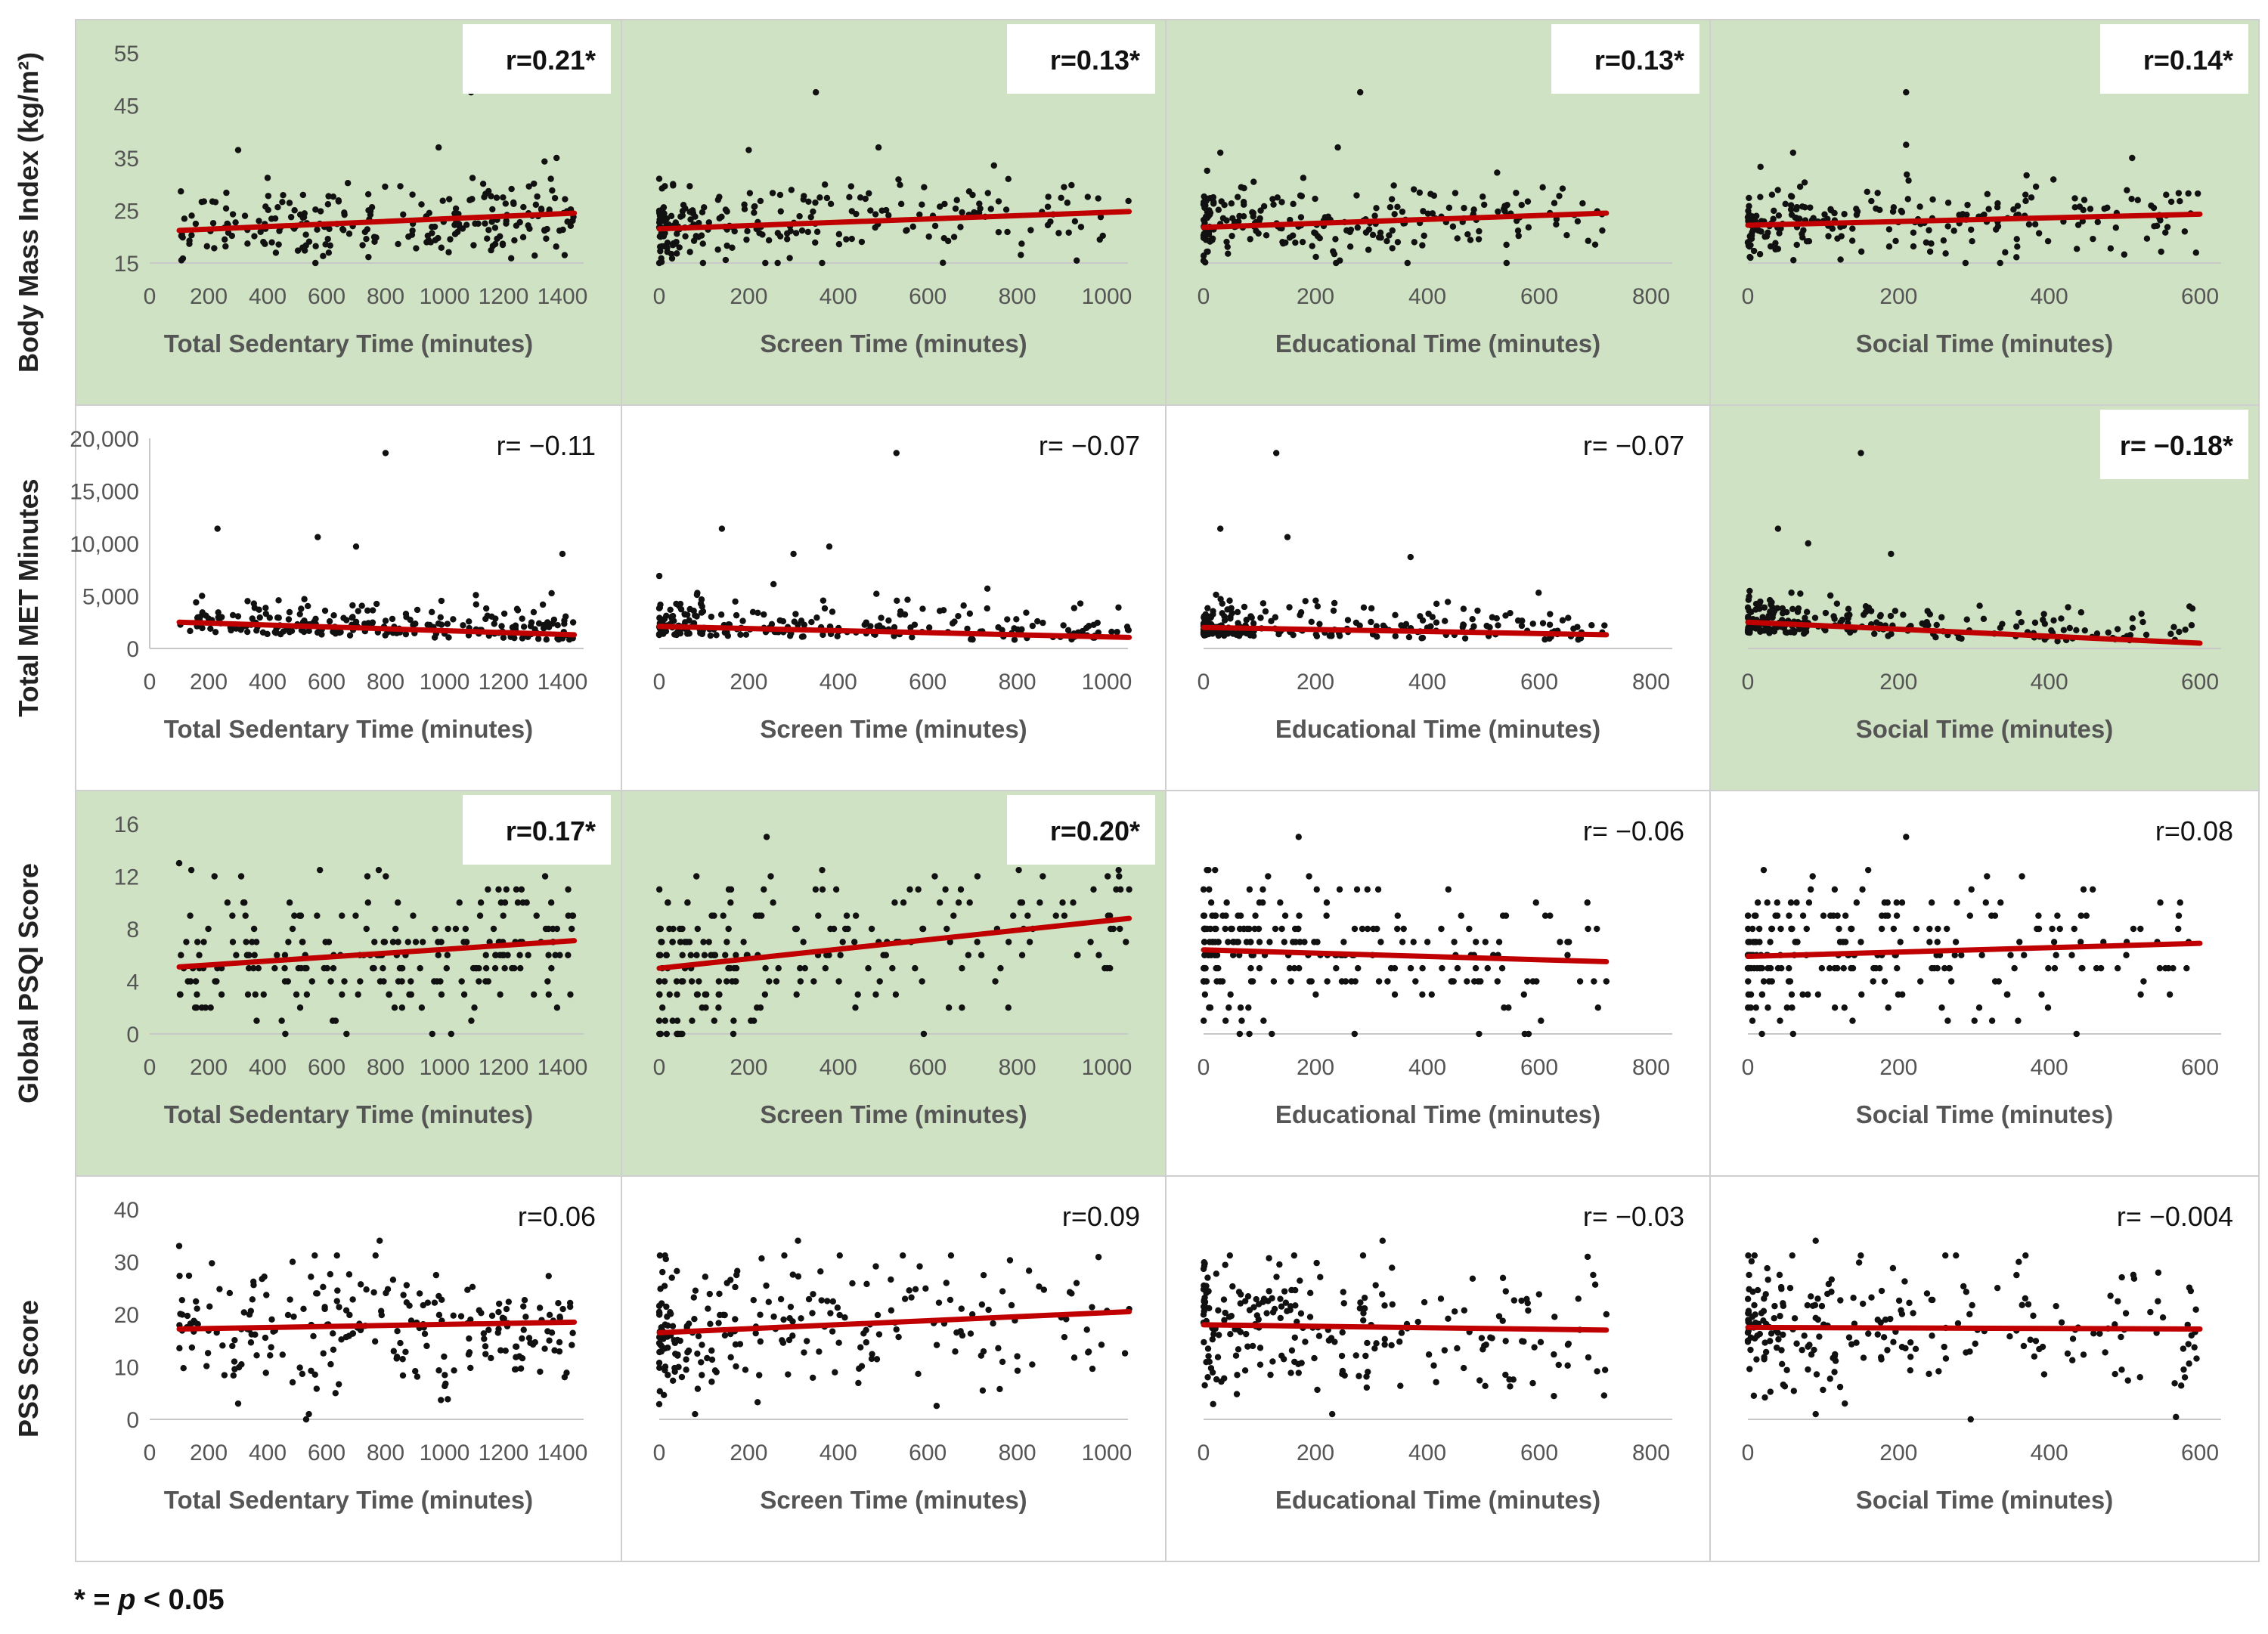 The height and width of the screenshot is (1634, 2268). What do you see at coordinates (748, 682) in the screenshot?
I see `x-tick-label: 200` at bounding box center [748, 682].